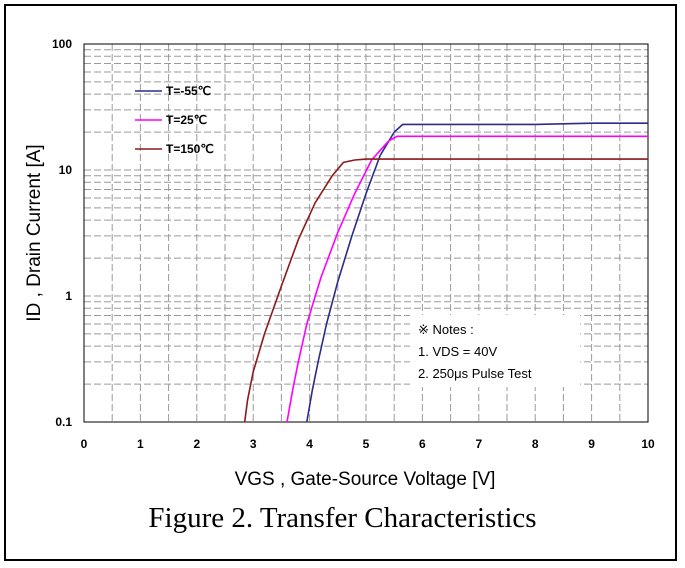  I want to click on legend-label-3: T=150℃, so click(190, 149).